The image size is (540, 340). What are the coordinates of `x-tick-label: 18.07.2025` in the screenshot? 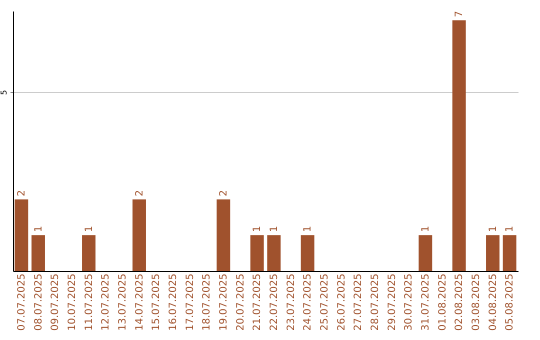 It's located at (207, 302).